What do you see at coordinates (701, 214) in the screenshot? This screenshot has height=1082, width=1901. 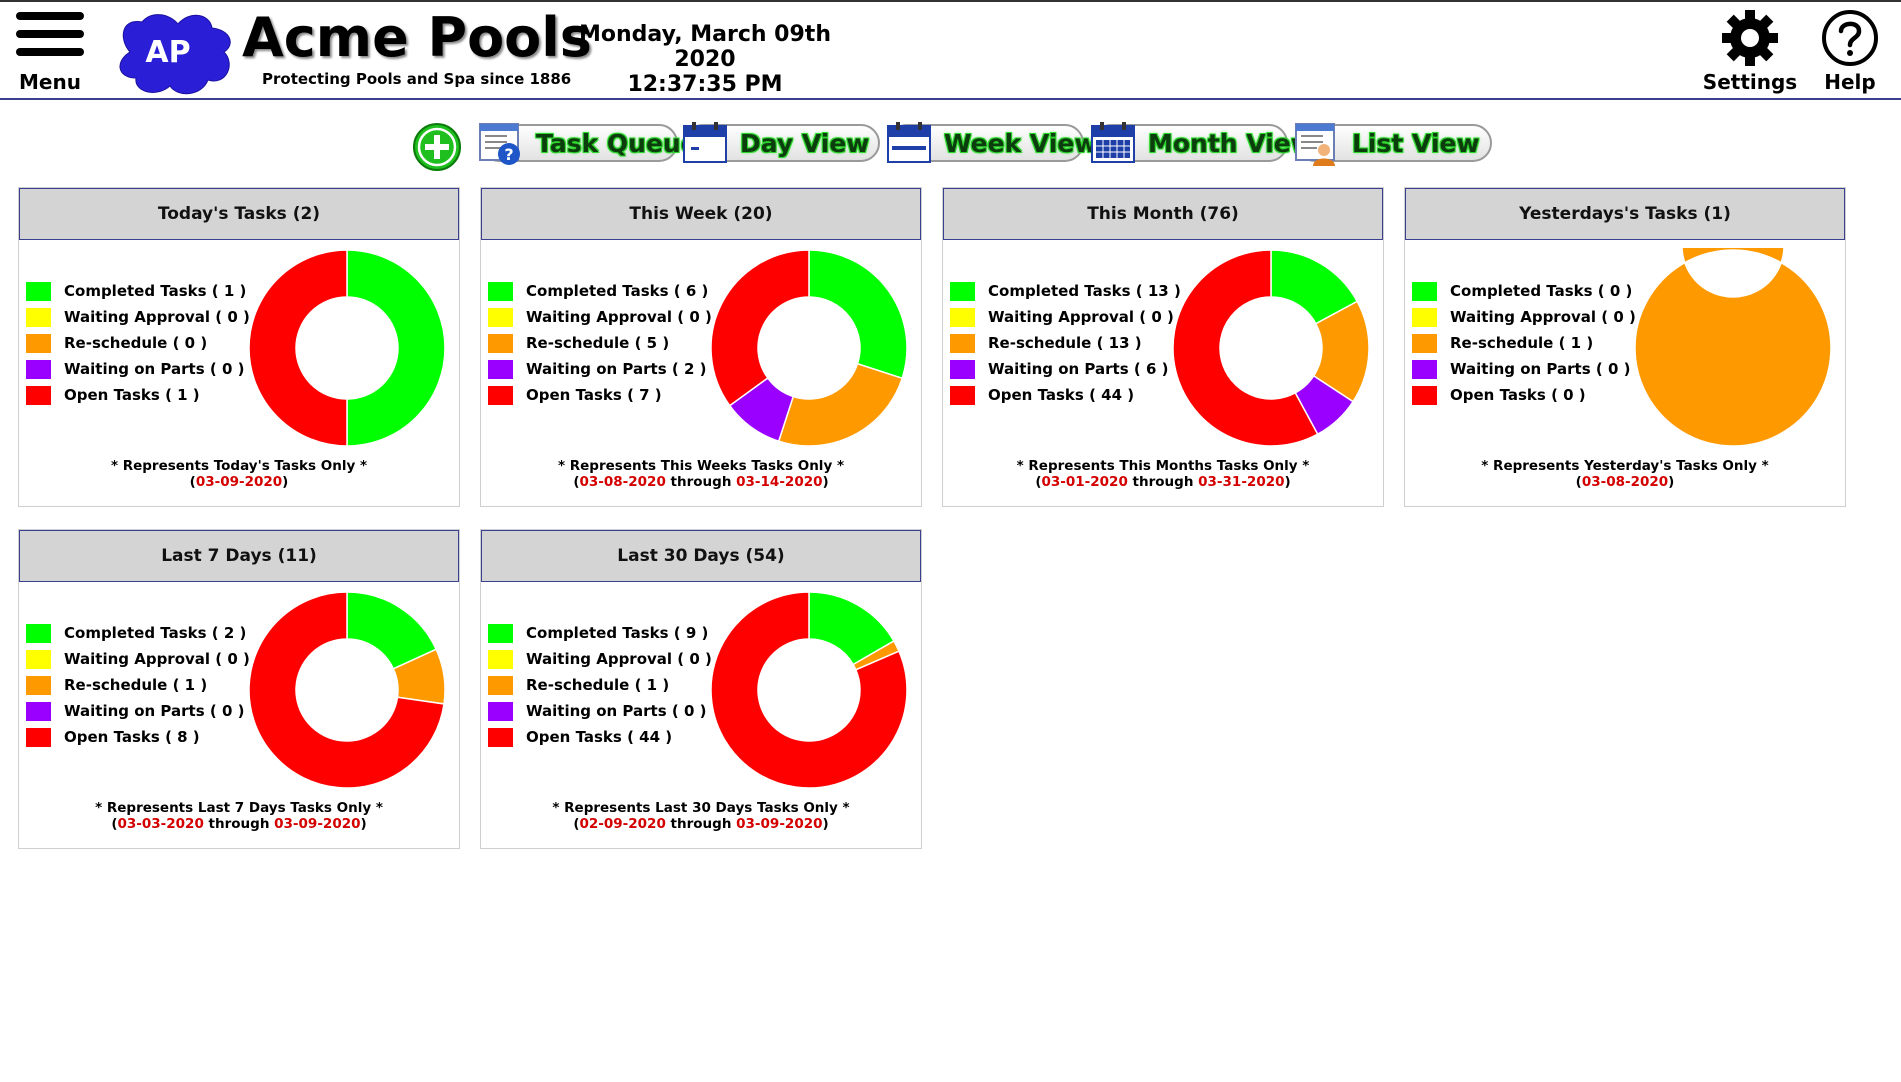 I see `card-title: This Week (20)` at bounding box center [701, 214].